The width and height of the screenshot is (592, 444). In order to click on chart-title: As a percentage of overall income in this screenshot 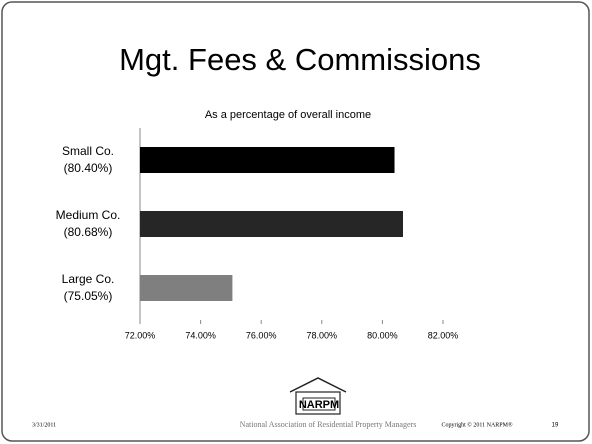, I will do `click(288, 115)`.